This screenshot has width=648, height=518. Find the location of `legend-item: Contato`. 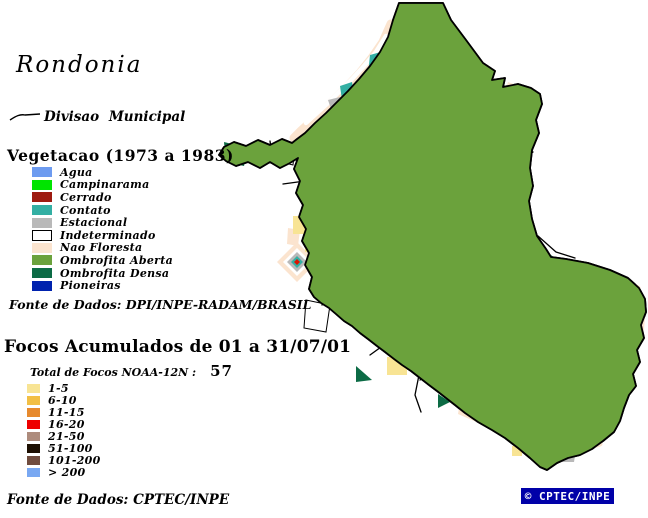

legend-item: Contato is located at coordinates (102, 210).